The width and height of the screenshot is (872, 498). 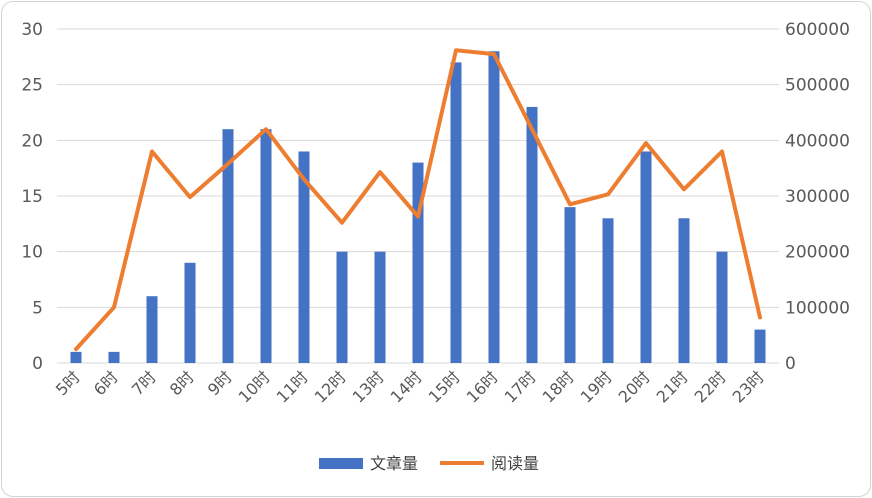 I want to click on x-axis-tick-label: 14时, so click(x=406, y=386).